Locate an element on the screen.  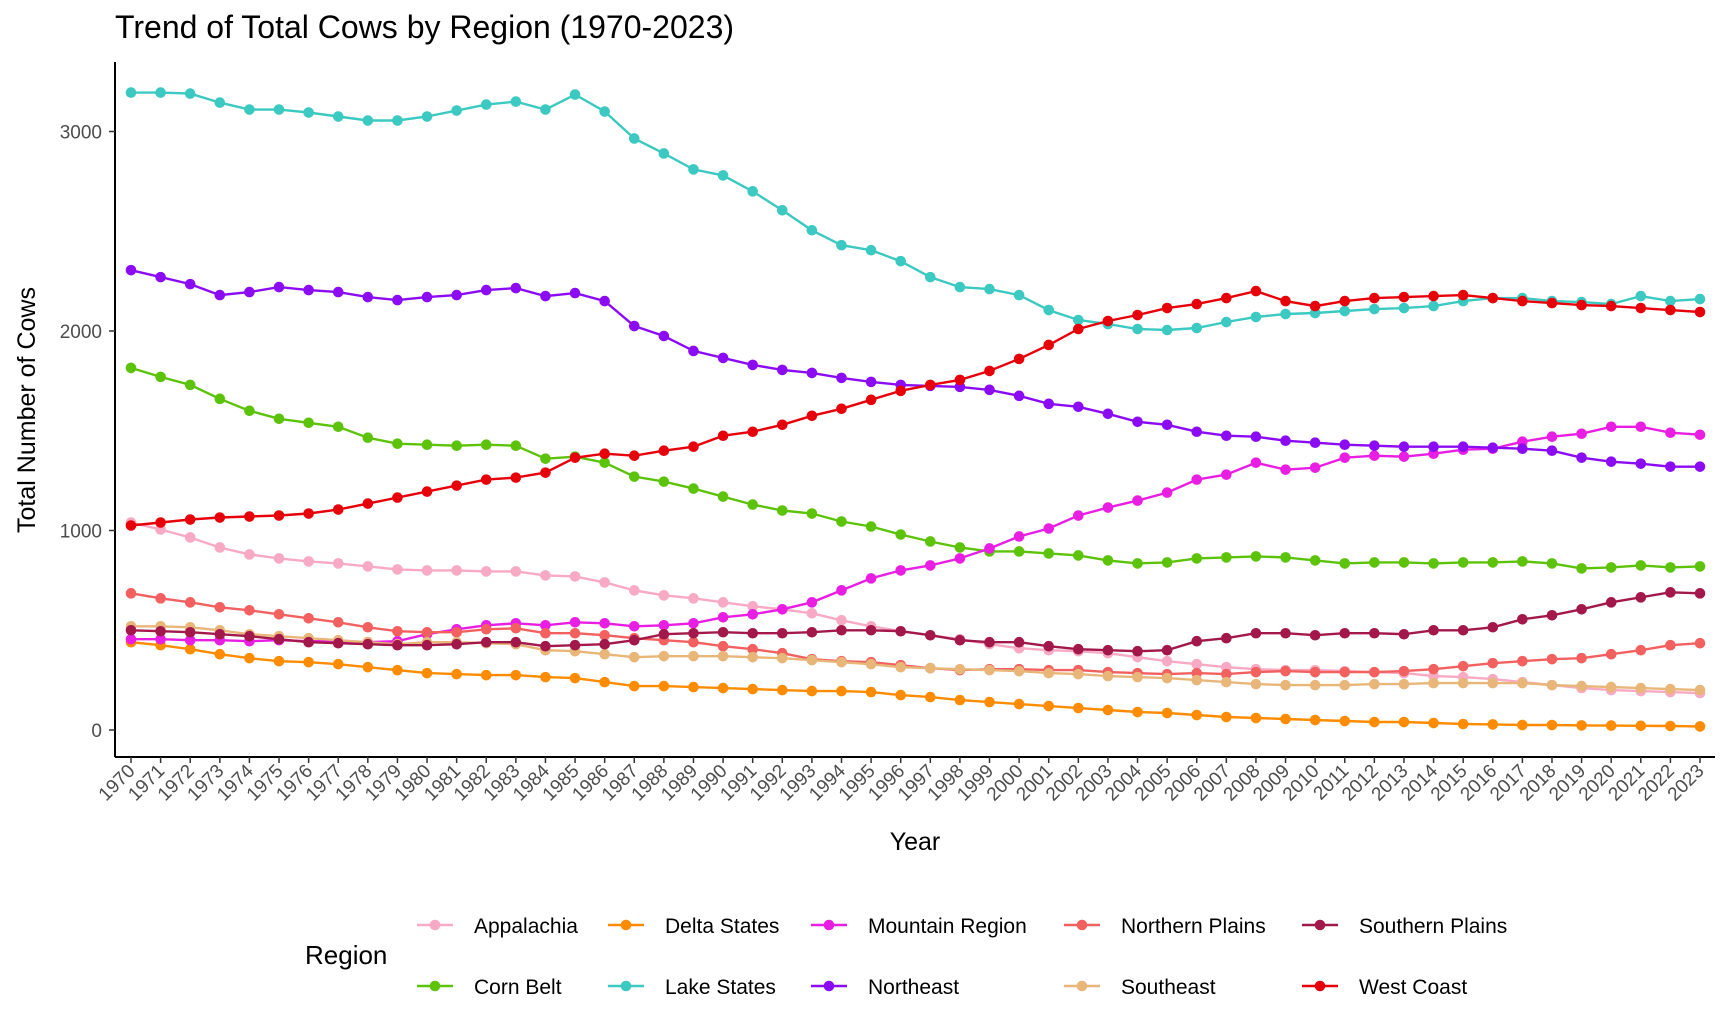
series-southern-plains is located at coordinates (915, 622).